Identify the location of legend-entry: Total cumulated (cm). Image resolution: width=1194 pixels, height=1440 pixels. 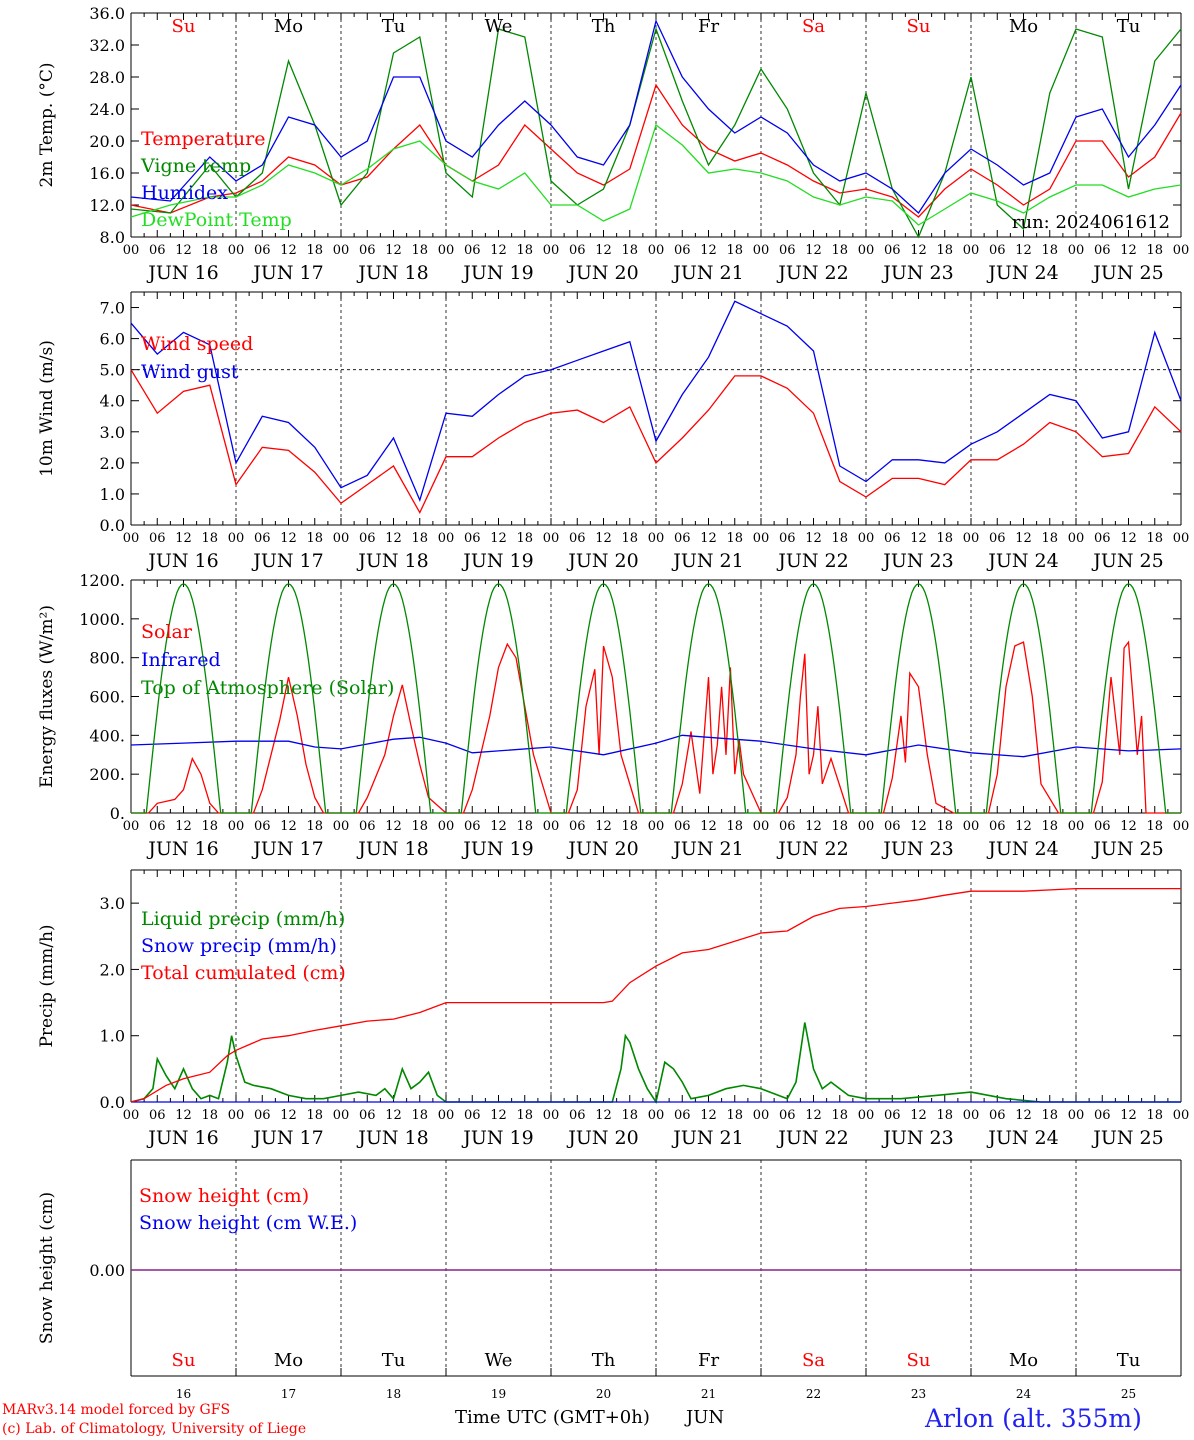
(243, 973).